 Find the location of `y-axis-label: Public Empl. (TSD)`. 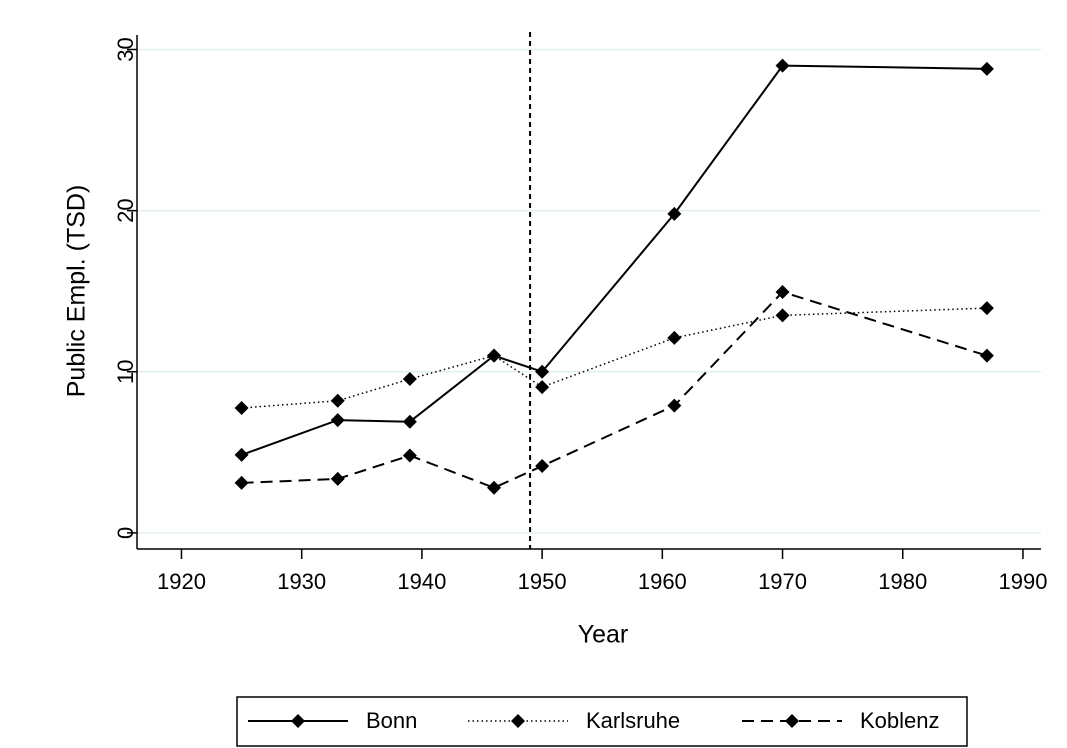

y-axis-label: Public Empl. (TSD) is located at coordinates (77, 291).